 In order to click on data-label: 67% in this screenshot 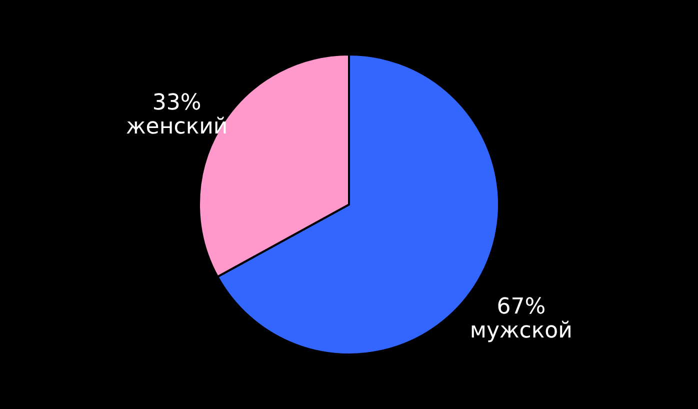, I will do `click(521, 307)`.